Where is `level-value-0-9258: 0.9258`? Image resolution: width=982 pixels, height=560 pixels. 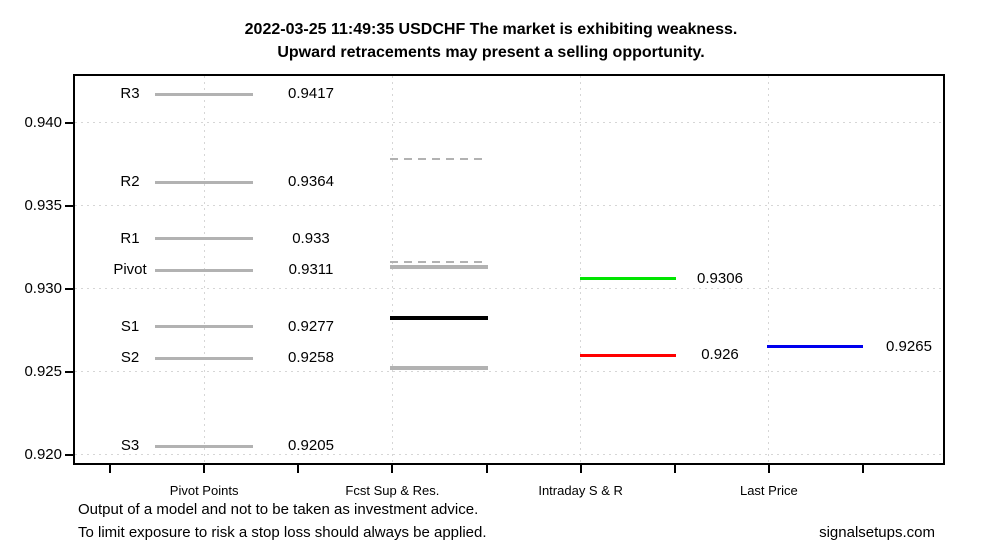
level-value-0-9258: 0.9258 is located at coordinates (311, 358).